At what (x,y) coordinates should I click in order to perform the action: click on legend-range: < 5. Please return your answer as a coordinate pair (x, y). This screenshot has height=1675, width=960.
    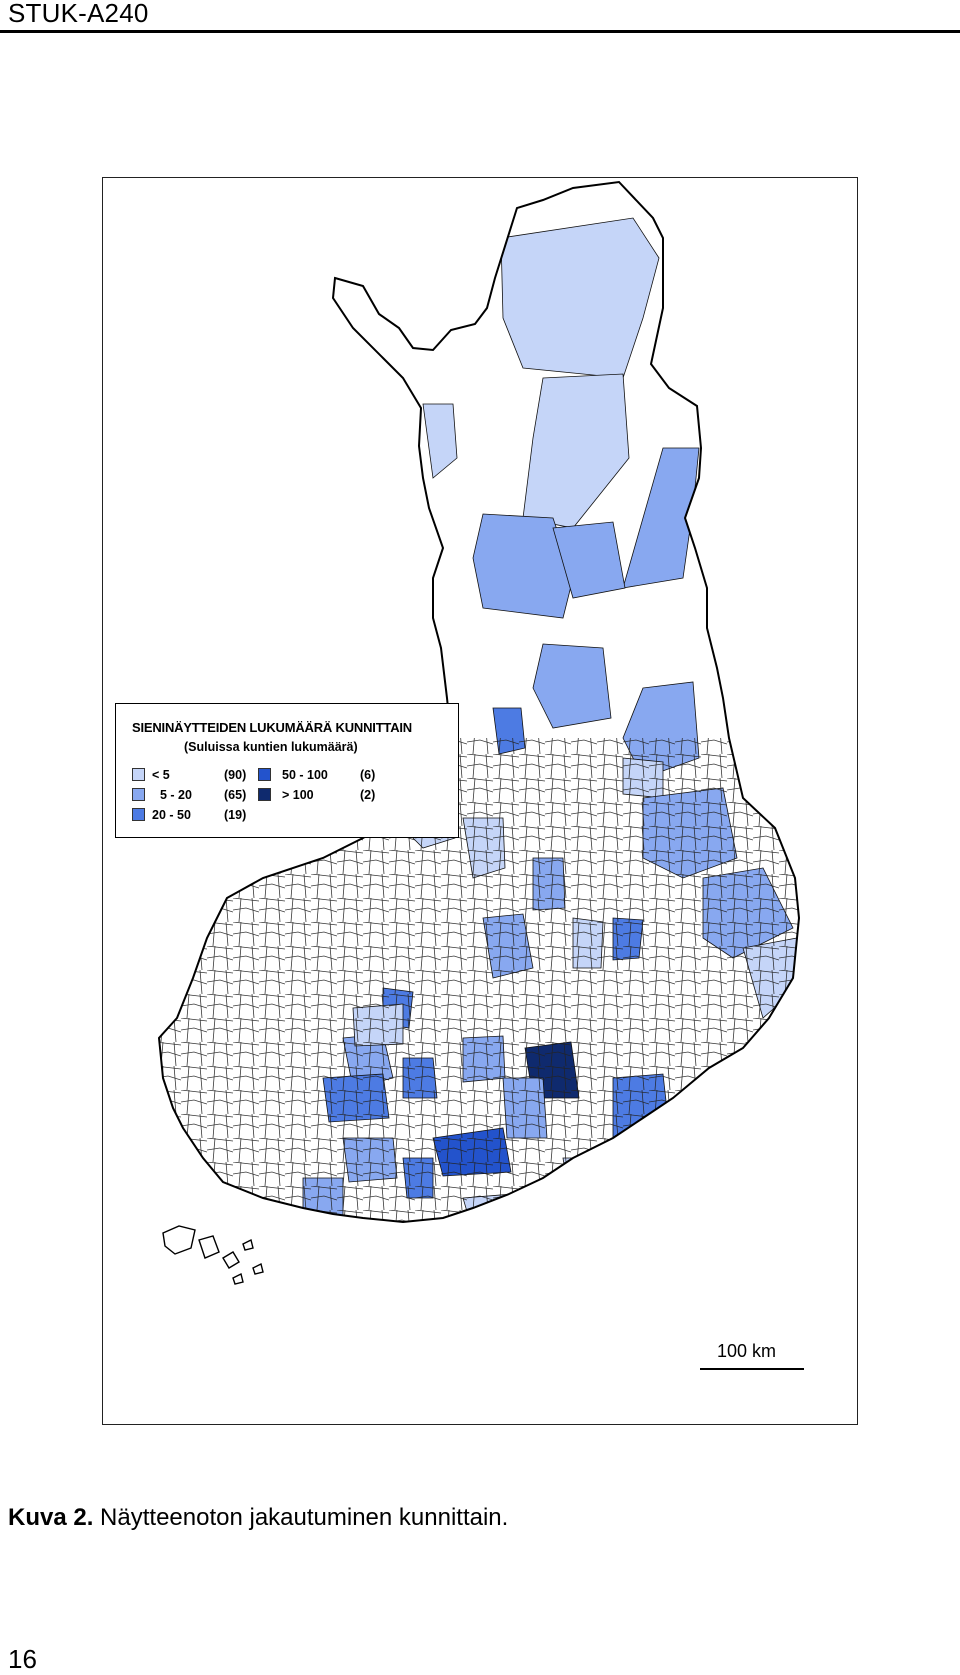
    Looking at the image, I should click on (161, 775).